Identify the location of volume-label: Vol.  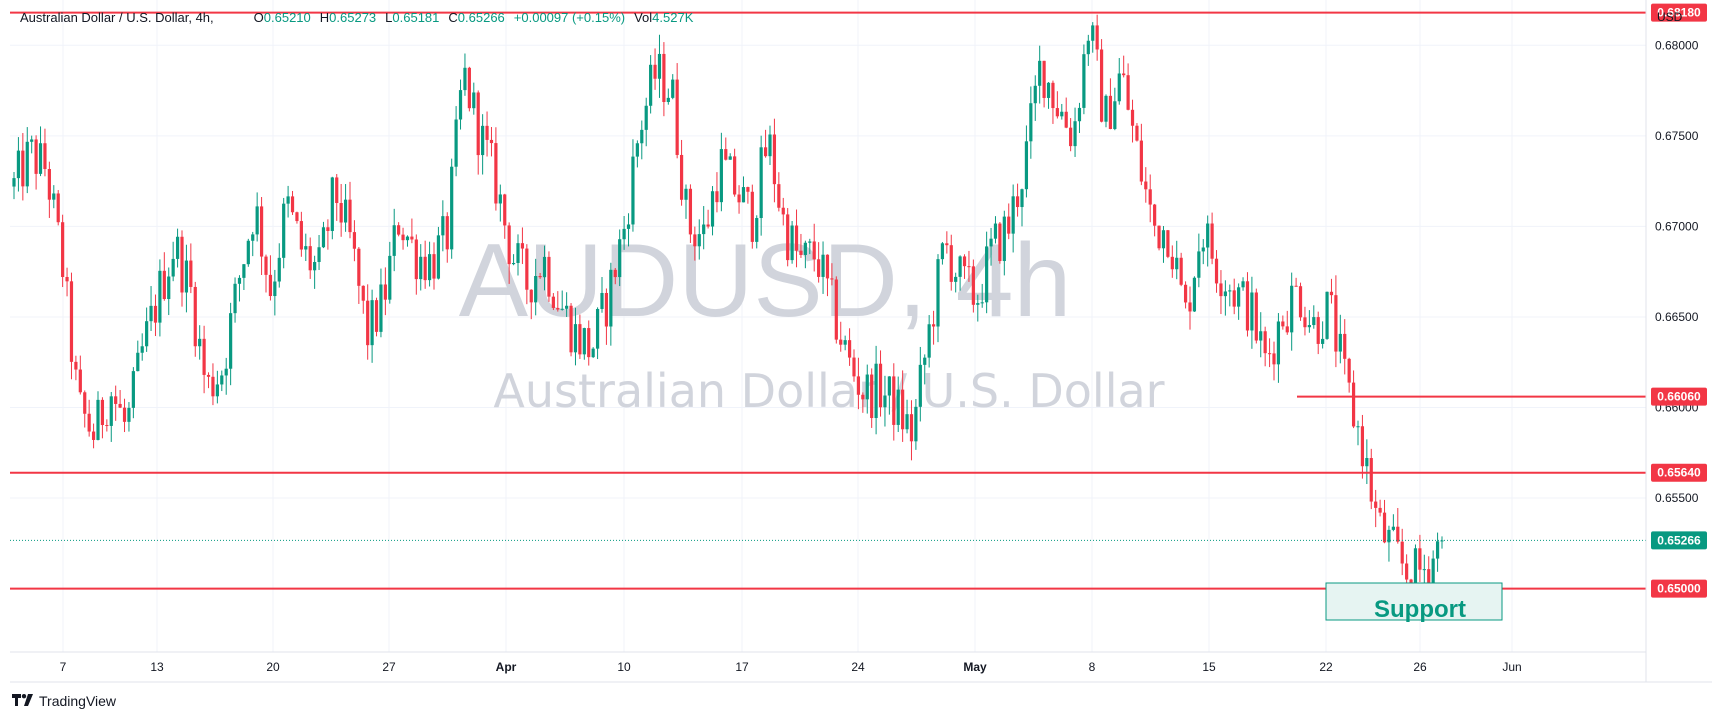
(643, 17).